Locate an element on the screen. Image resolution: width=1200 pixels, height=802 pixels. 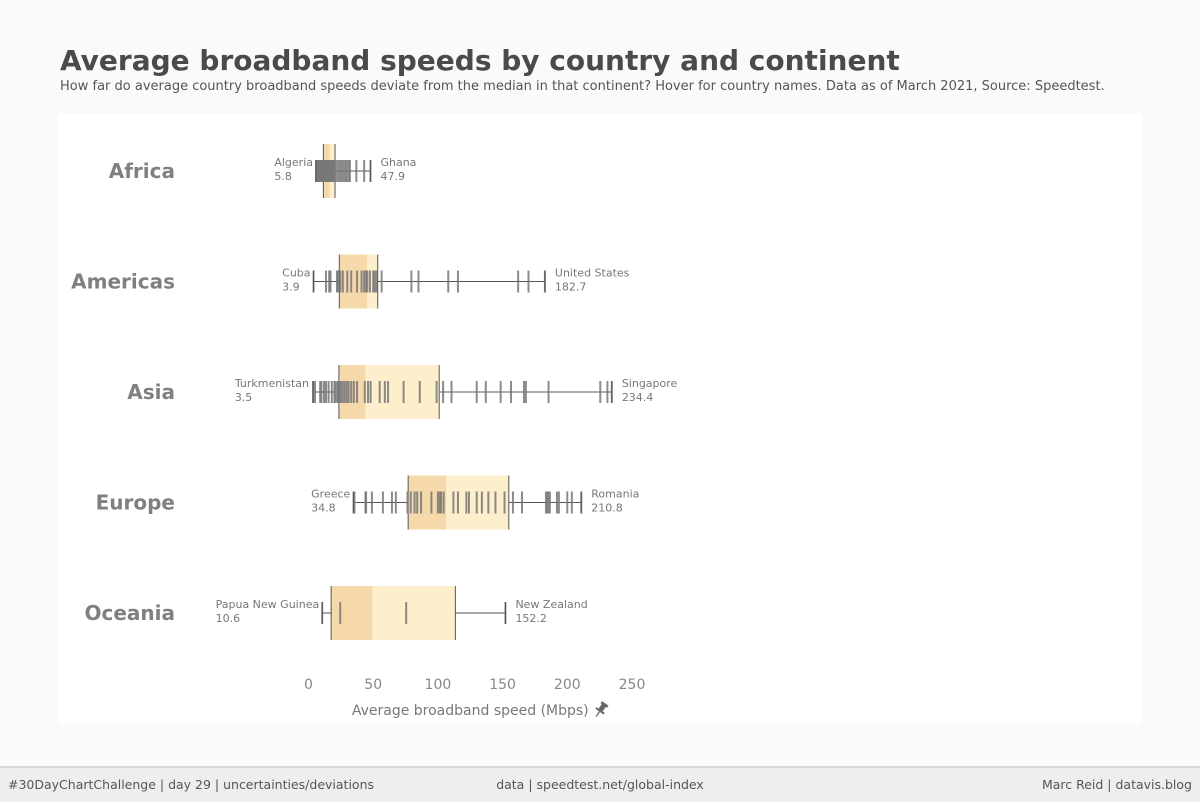
max-value-label-europe: 210.8 is located at coordinates (607, 508).